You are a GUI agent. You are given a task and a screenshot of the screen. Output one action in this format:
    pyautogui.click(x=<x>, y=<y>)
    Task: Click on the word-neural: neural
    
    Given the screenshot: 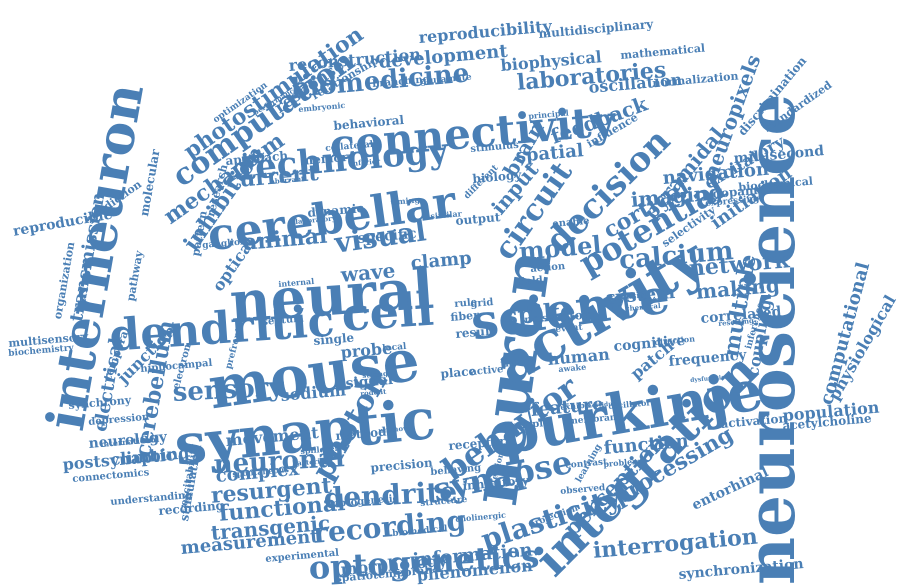 What is the action you would take?
    pyautogui.click(x=331, y=295)
    